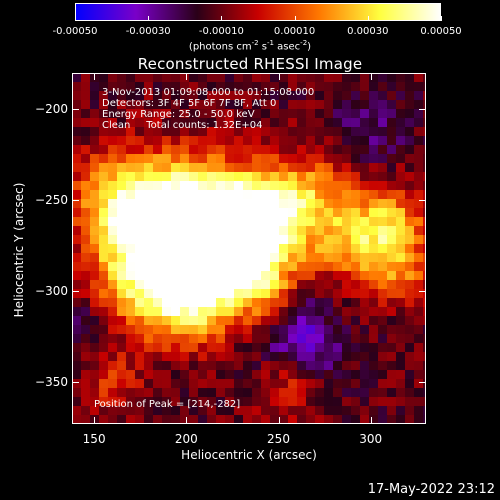 Image resolution: width=500 pixels, height=500 pixels. I want to click on colorbar-tick-label: 0.00030, so click(368, 31).